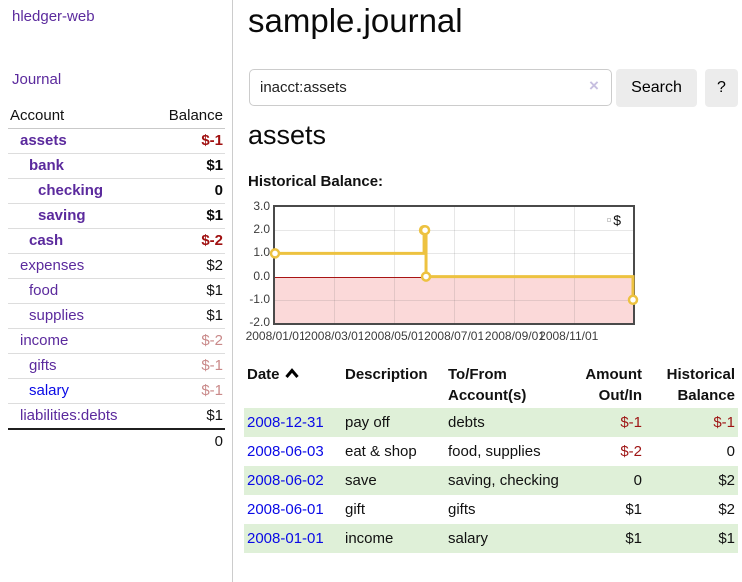 The image size is (742, 582). Describe the element at coordinates (726, 538) in the screenshot. I see `transaction-balance: $1` at that location.